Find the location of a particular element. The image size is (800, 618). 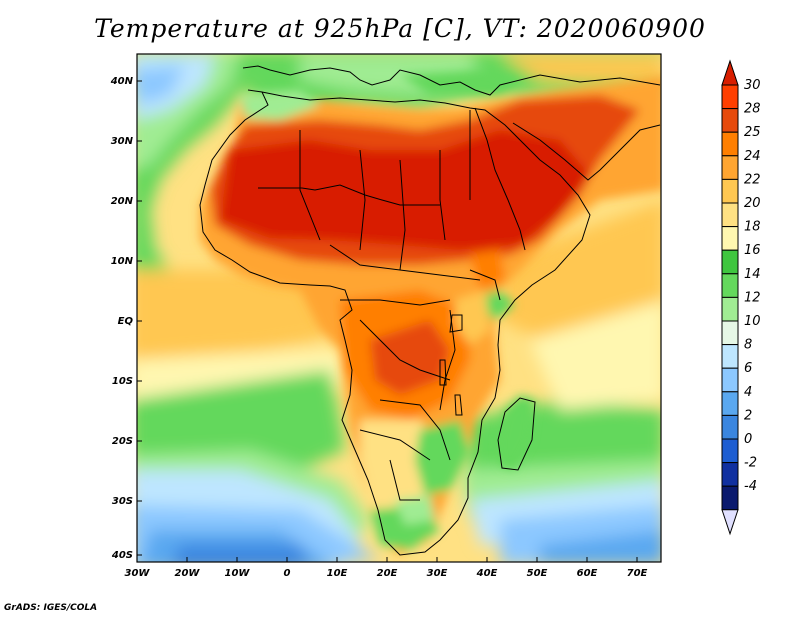

lat-tick-label: 40N is located at coordinates (122, 81).